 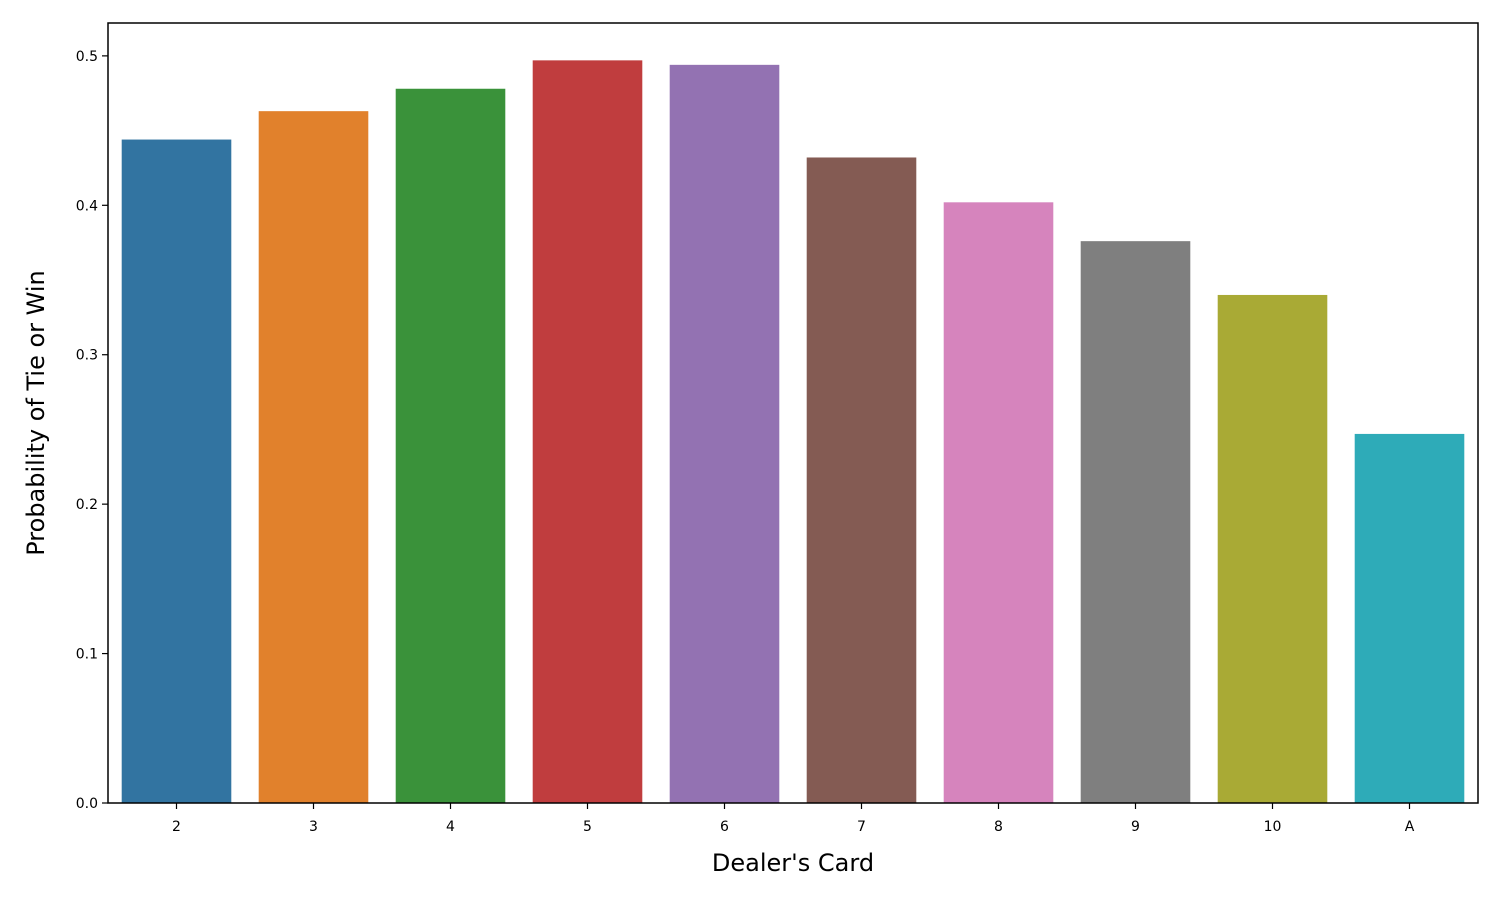 I want to click on x-axis-title: Dealer's Card, so click(x=793, y=863).